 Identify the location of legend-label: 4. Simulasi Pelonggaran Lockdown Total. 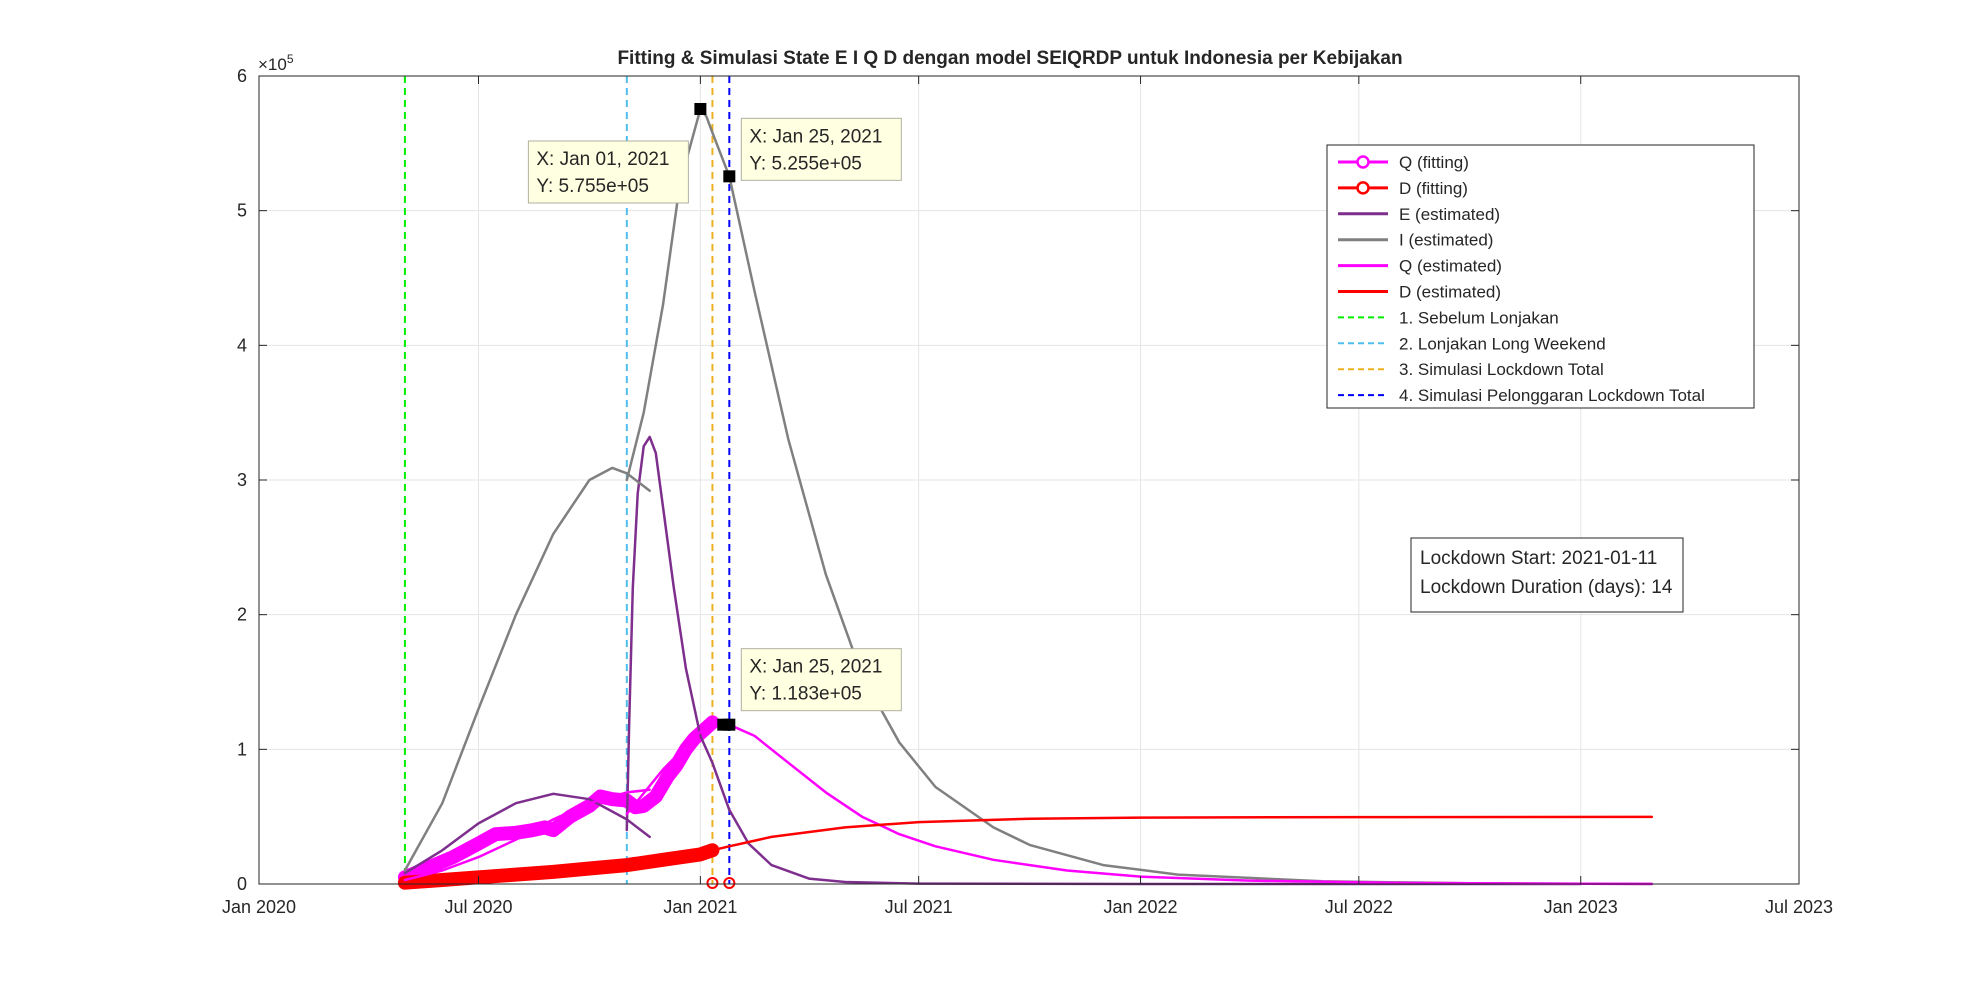
(1552, 395).